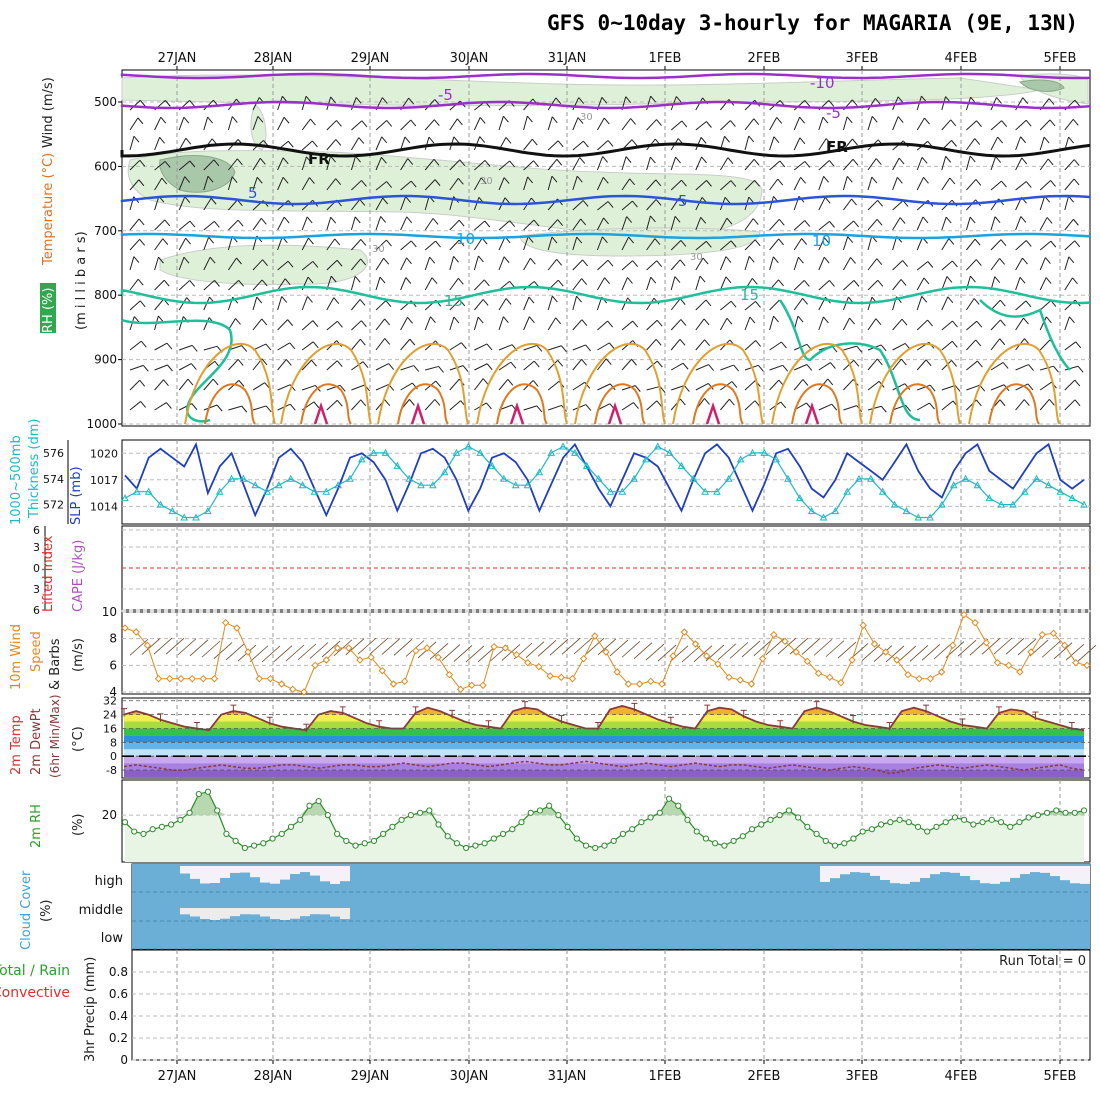 The width and height of the screenshot is (1100, 1100). Describe the element at coordinates (605, 150) in the screenshot. I see `contour-freezing` at that location.